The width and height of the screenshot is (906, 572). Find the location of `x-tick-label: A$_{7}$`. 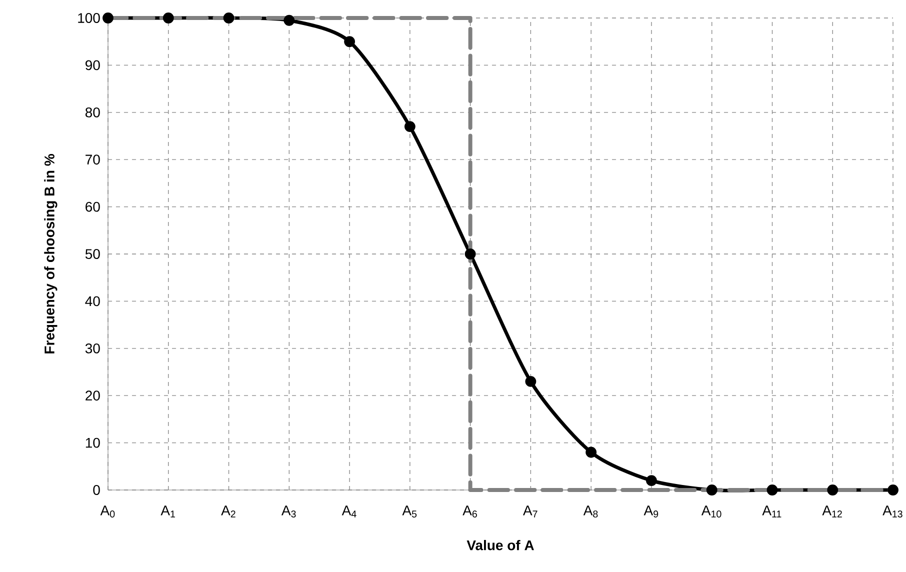

x-tick-label: A$_{7}$ is located at coordinates (530, 512).